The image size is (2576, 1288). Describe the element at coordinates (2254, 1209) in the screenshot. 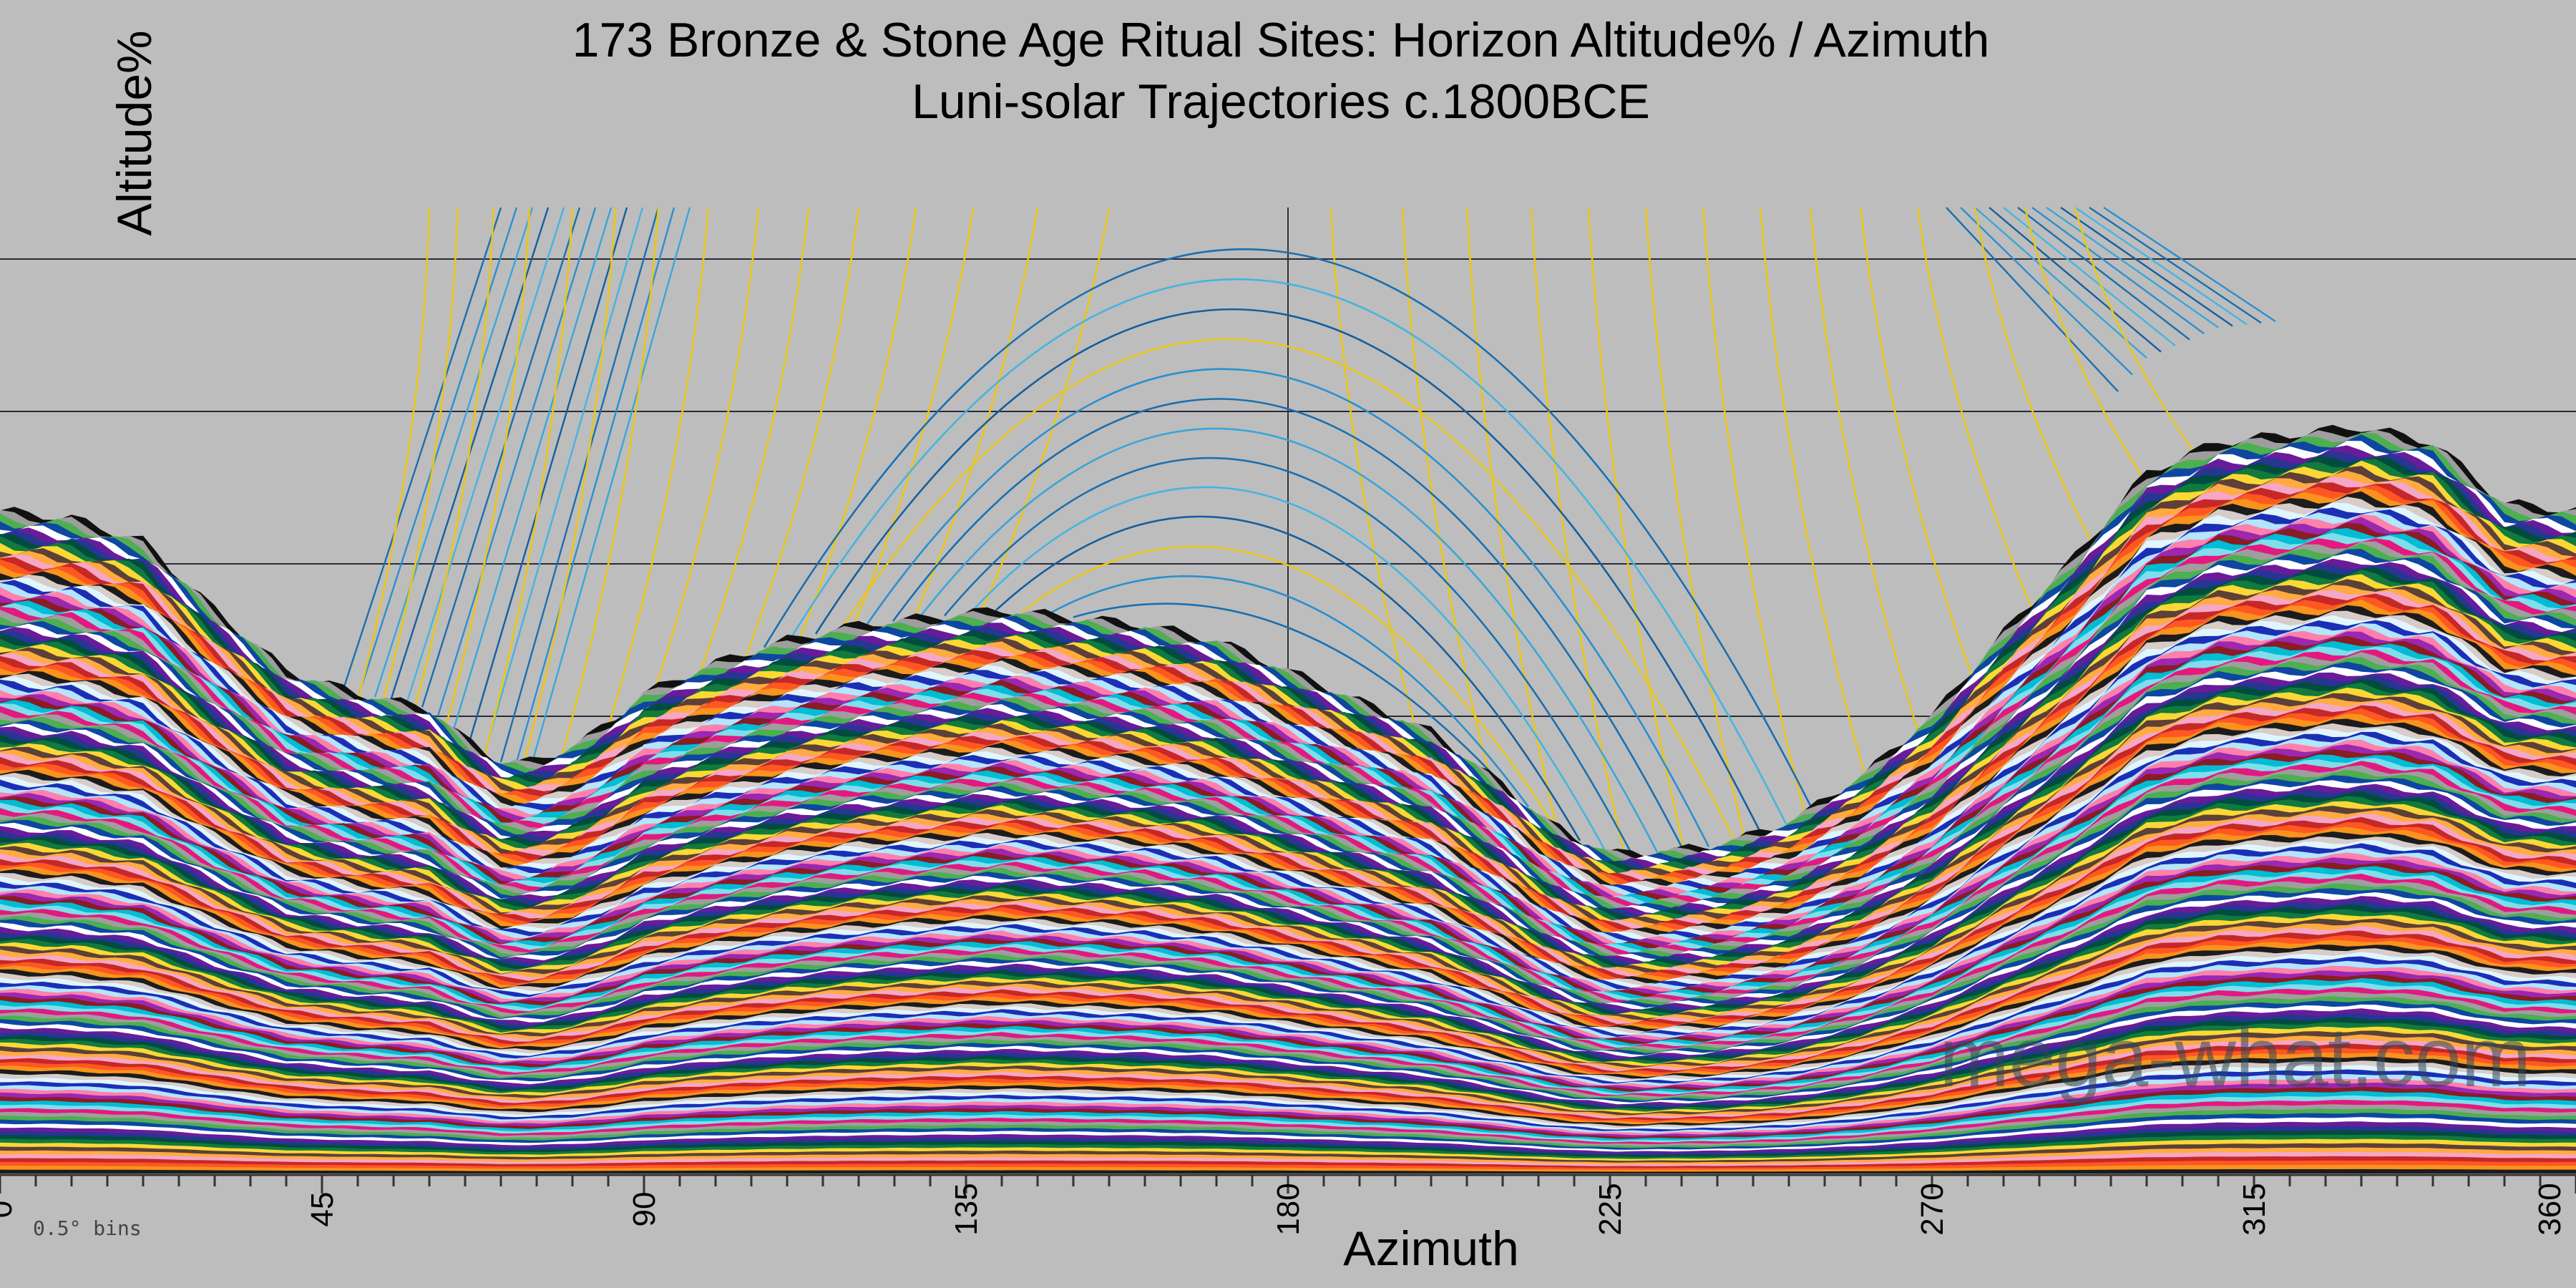

I see `x-tick-label-315: 315` at that location.